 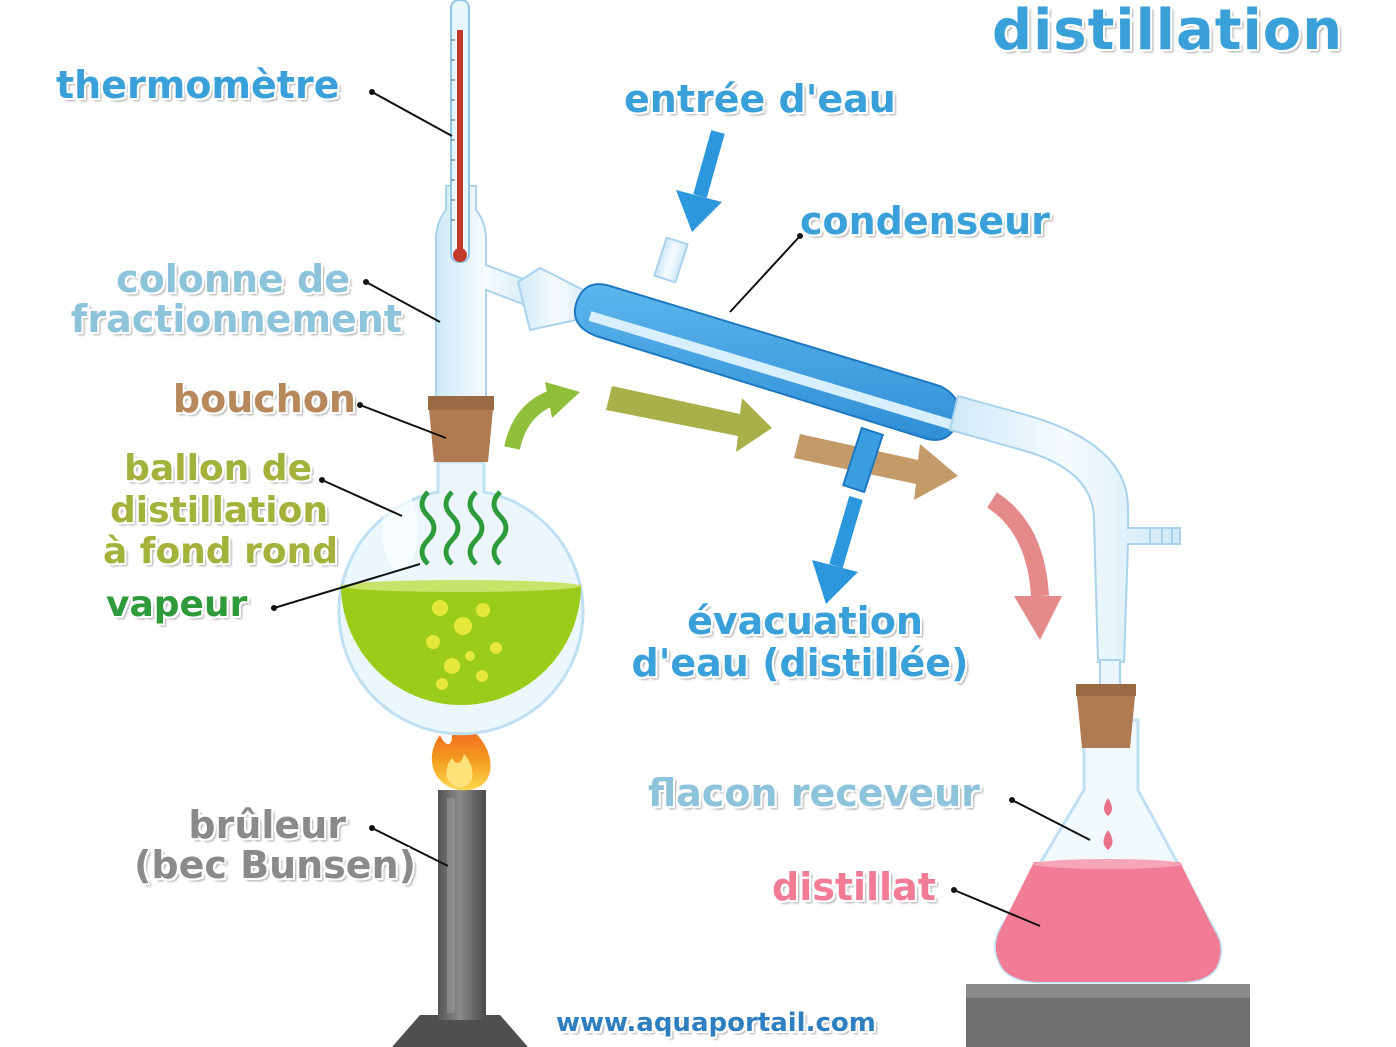 What do you see at coordinates (461, 751) in the screenshot?
I see `flame-icon` at bounding box center [461, 751].